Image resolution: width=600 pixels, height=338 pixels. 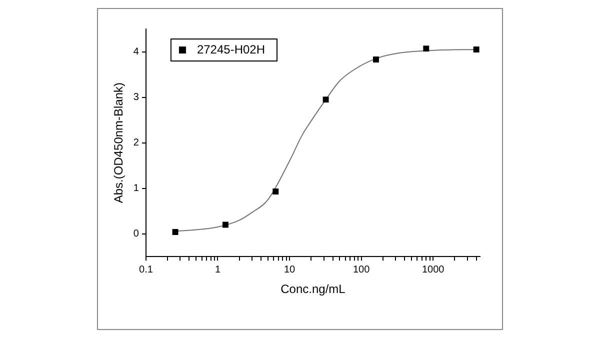 I want to click on y-axis-title: Abs.(OD450nm-Blank), so click(x=119, y=143).